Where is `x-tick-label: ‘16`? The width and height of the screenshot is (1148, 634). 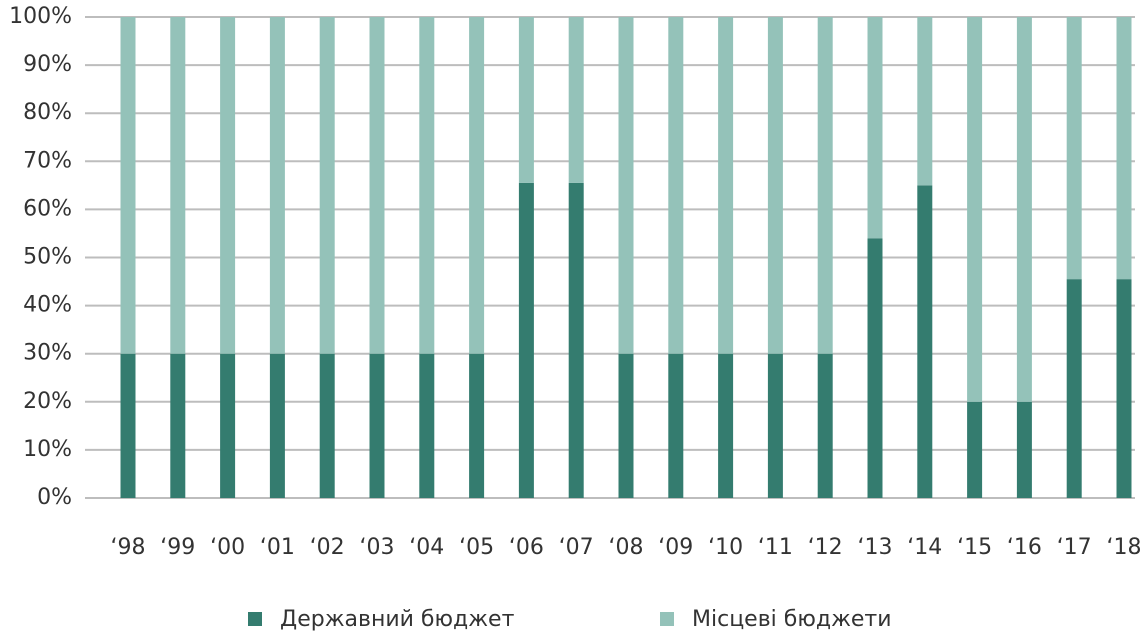 x-tick-label: ‘16 is located at coordinates (1024, 547).